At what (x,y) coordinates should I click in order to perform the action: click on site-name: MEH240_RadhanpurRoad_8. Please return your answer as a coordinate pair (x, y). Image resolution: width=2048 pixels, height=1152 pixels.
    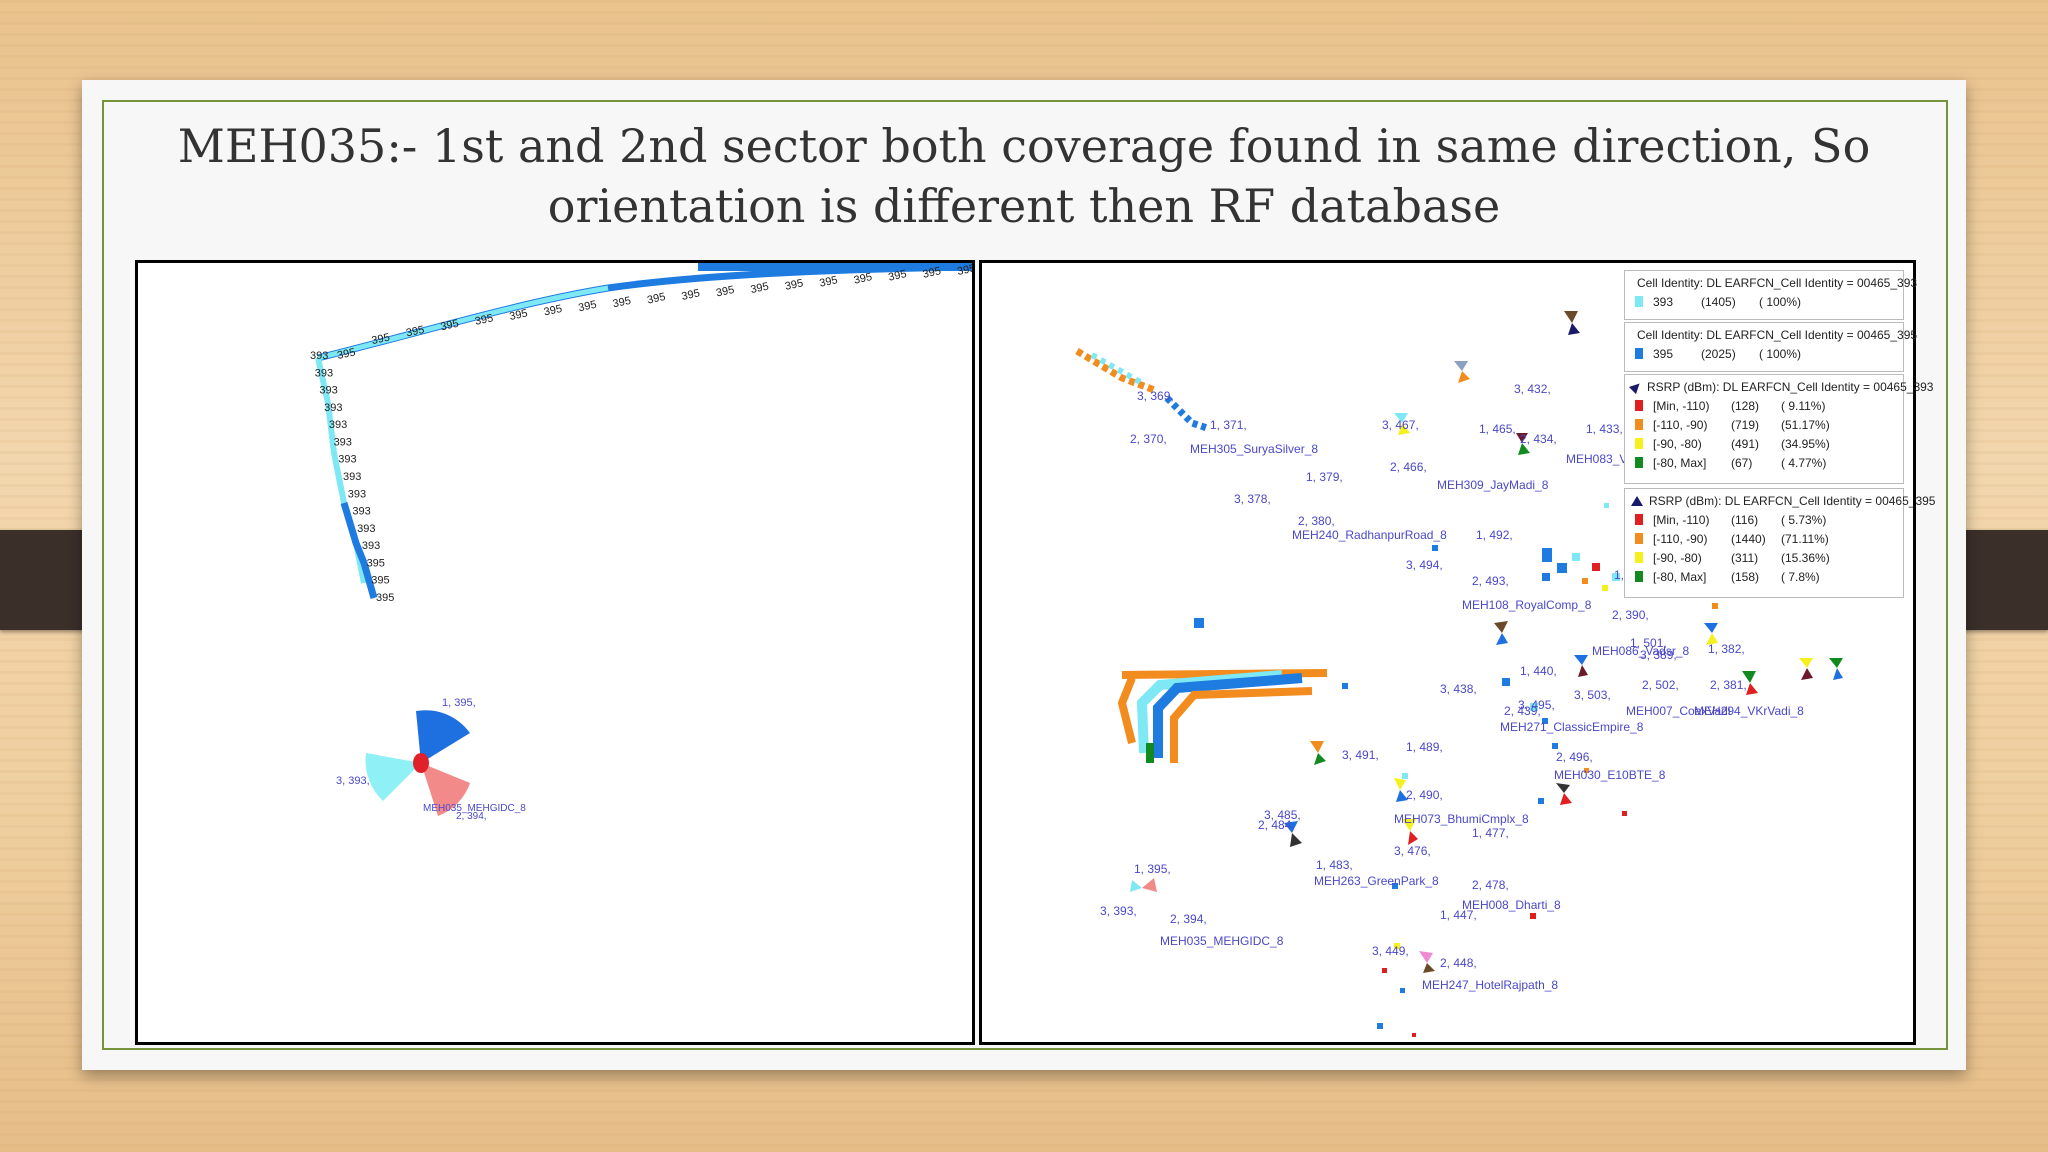
    Looking at the image, I should click on (1369, 535).